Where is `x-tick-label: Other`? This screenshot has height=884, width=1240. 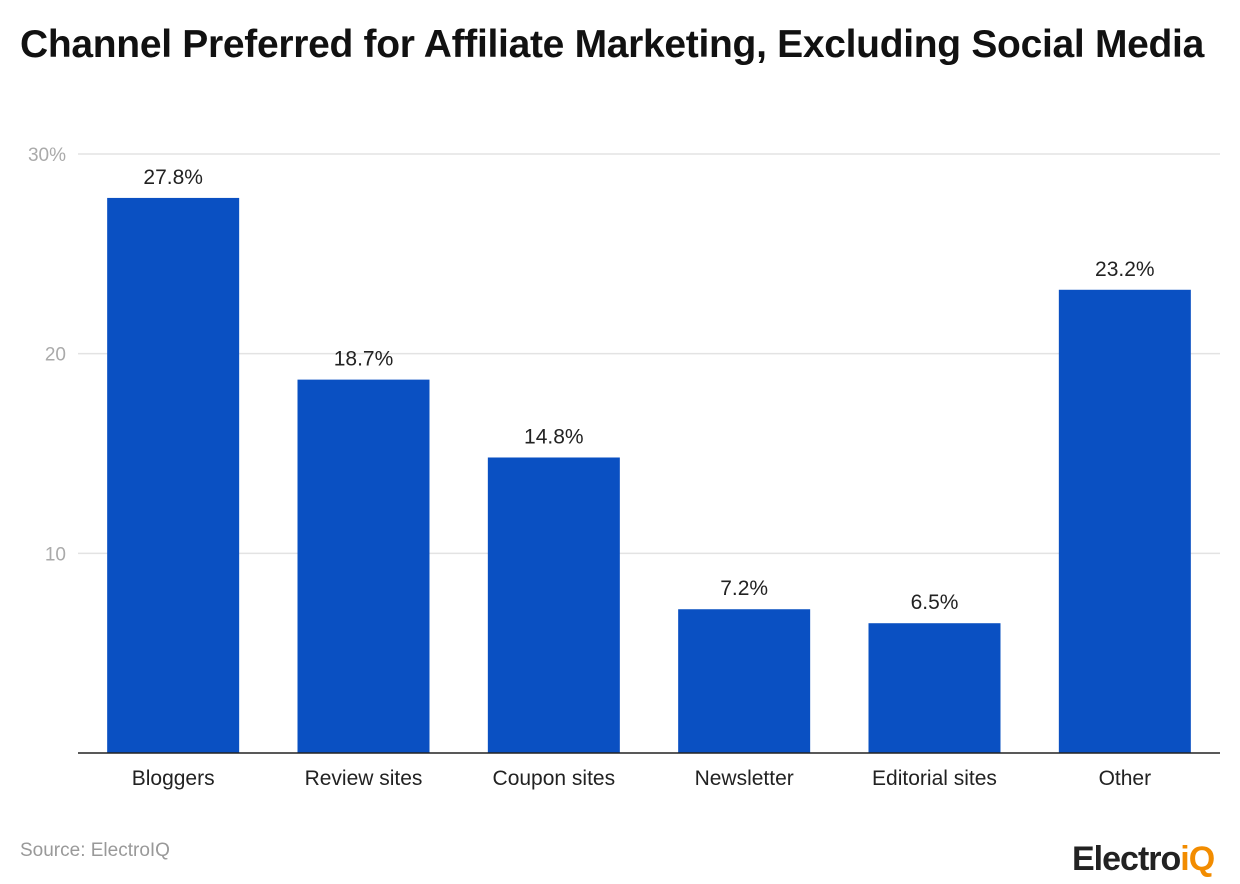 x-tick-label: Other is located at coordinates (1125, 778).